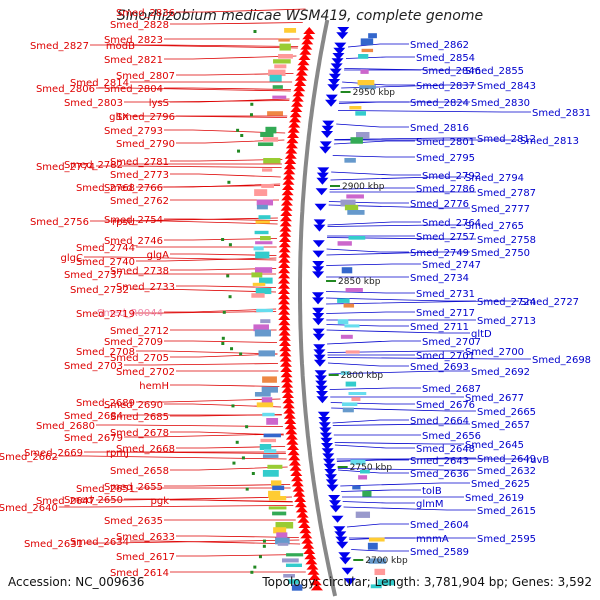 The height and width of the screenshot is (600, 600). Describe the element at coordinates (145, 537) in the screenshot. I see `gene-label-left: Smed_2633` at that location.